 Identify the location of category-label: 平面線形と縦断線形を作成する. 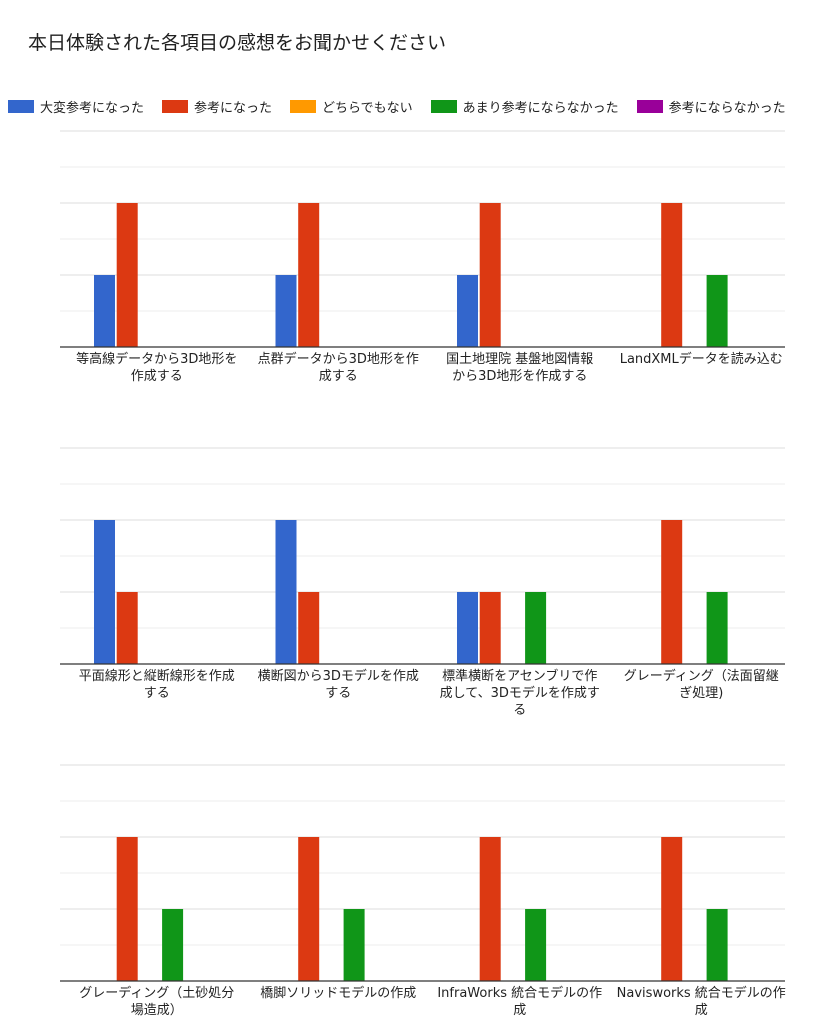
(157, 684).